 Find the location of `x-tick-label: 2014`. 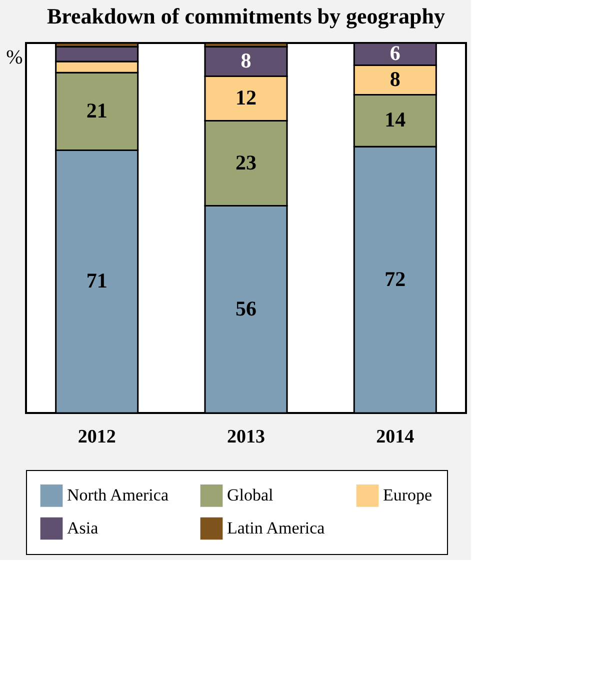

x-tick-label: 2014 is located at coordinates (395, 437).